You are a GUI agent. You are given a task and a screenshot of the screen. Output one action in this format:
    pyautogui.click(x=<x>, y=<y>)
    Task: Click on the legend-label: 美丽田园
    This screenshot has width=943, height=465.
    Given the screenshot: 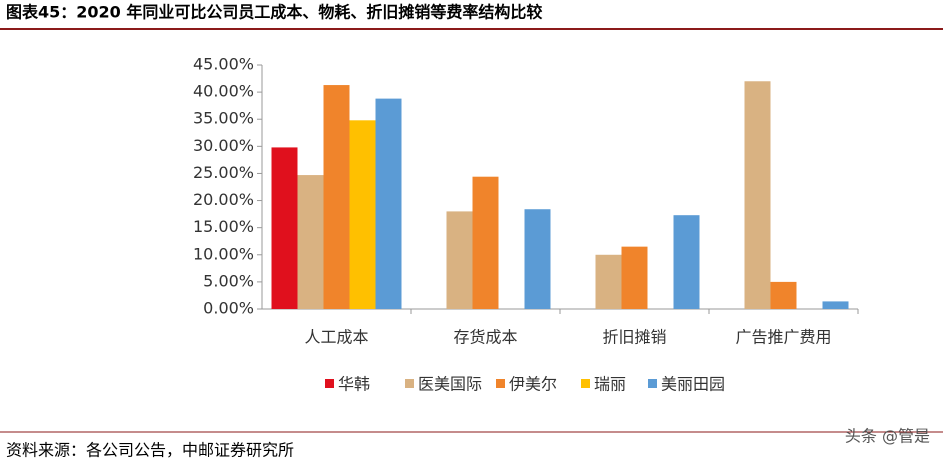 What is the action you would take?
    pyautogui.click(x=693, y=384)
    